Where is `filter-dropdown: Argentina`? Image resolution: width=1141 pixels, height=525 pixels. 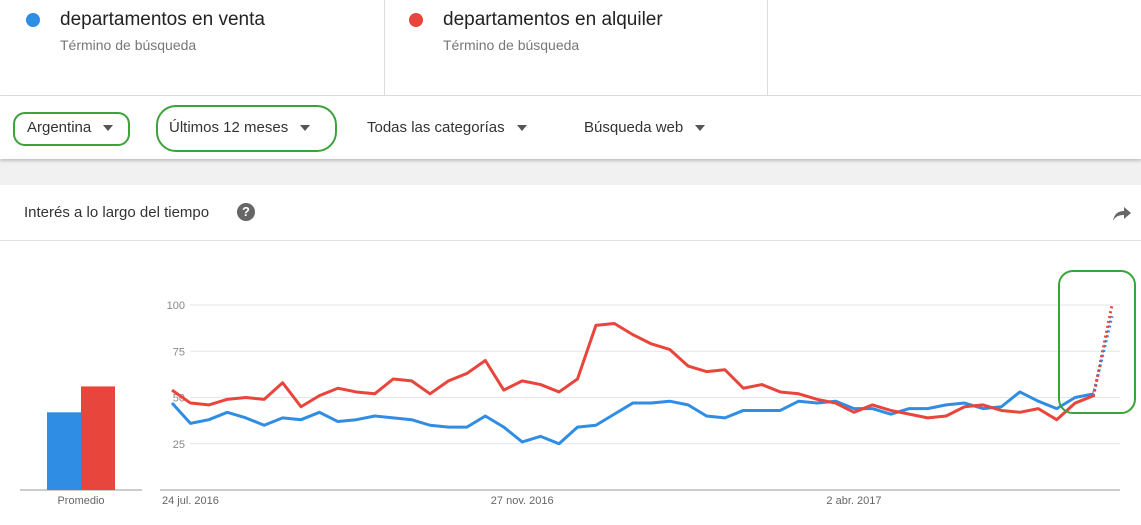 filter-dropdown: Argentina is located at coordinates (70, 127).